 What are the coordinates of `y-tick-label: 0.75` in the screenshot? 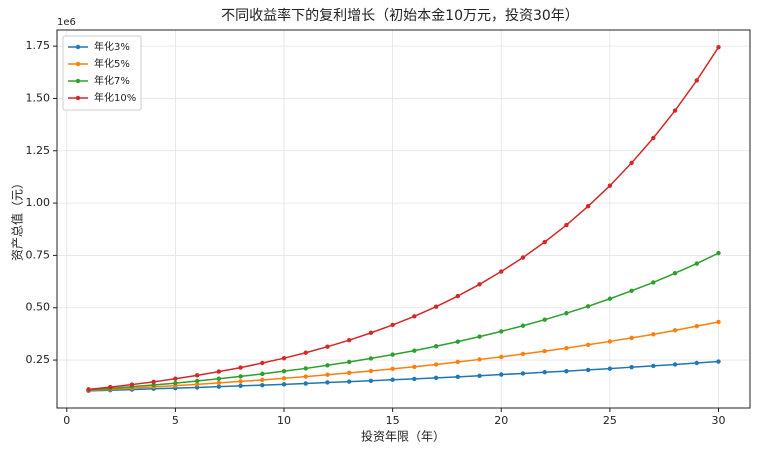 It's located at (38, 254).